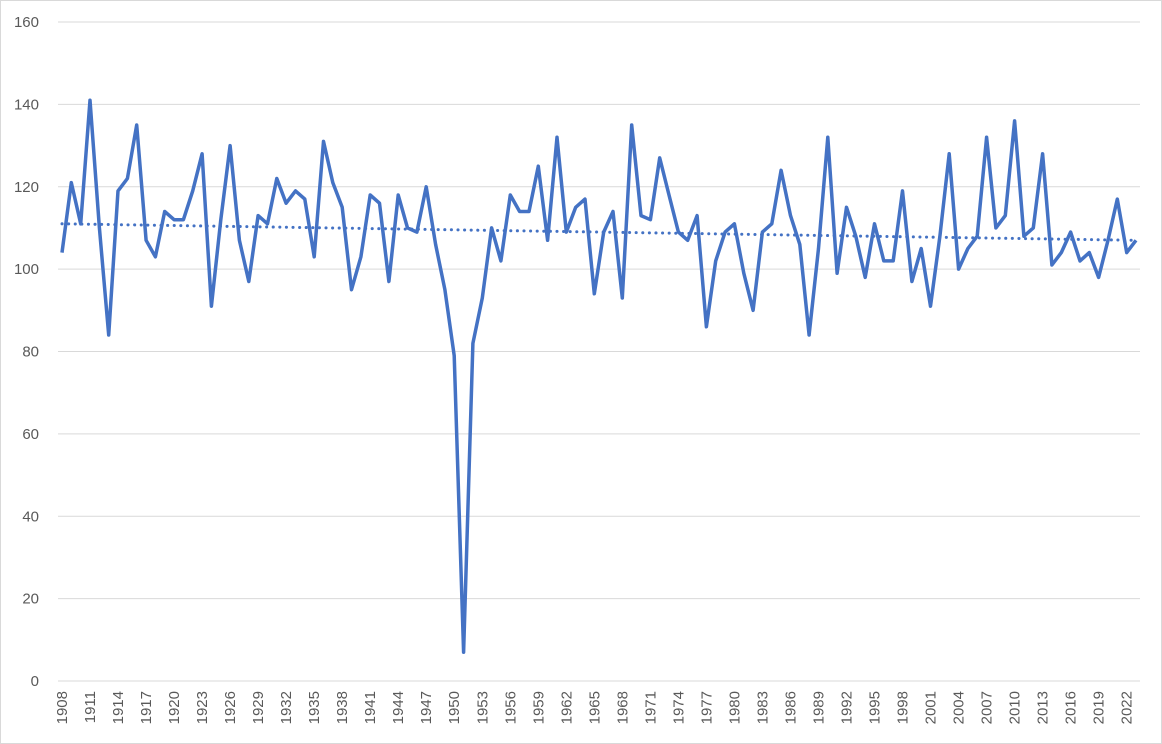 Image resolution: width=1162 pixels, height=744 pixels. Describe the element at coordinates (230, 707) in the screenshot. I see `x-tick-label-1926: 1926` at that location.